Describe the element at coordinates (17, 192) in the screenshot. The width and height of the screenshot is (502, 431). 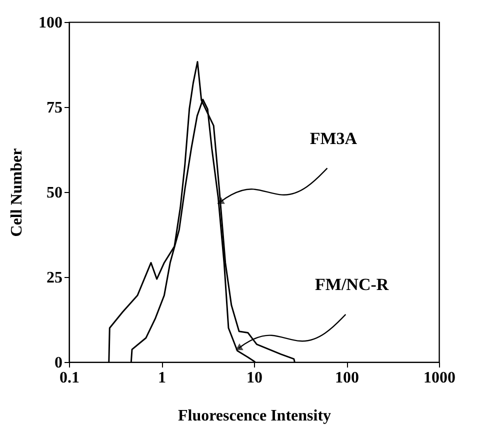
I see `y-axis-title: Cell Number` at that location.